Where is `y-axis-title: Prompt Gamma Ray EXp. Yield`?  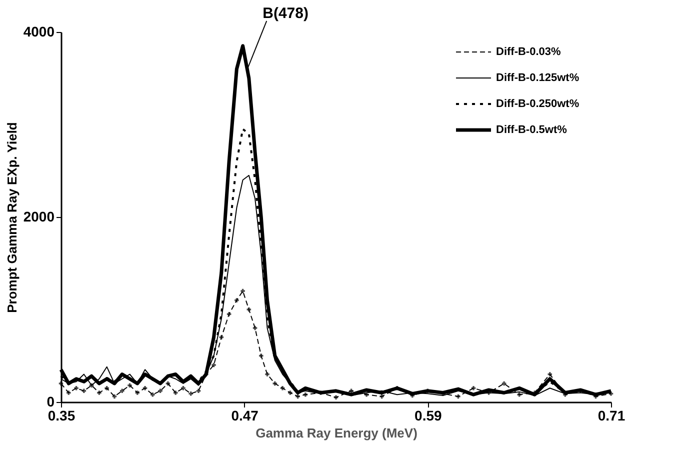 y-axis-title: Prompt Gamma Ray EXp. Yield is located at coordinates (12, 217).